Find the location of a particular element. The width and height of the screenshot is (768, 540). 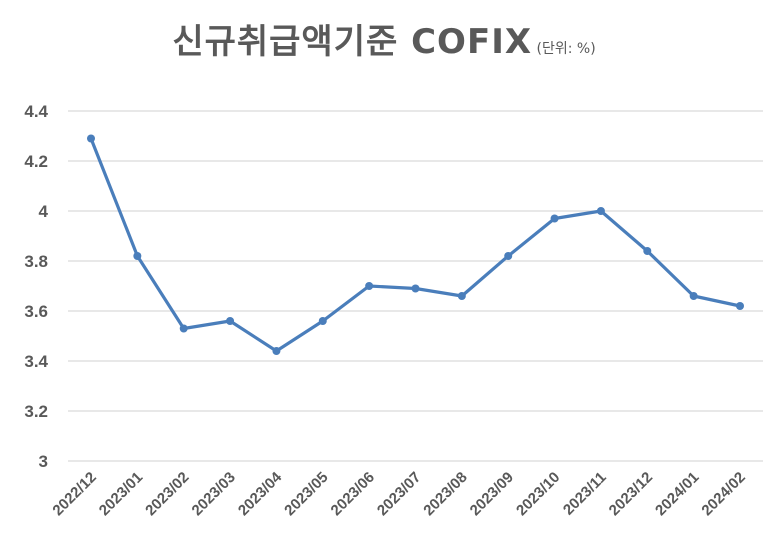

x-tick-label: 2024/02 is located at coordinates (723, 494).